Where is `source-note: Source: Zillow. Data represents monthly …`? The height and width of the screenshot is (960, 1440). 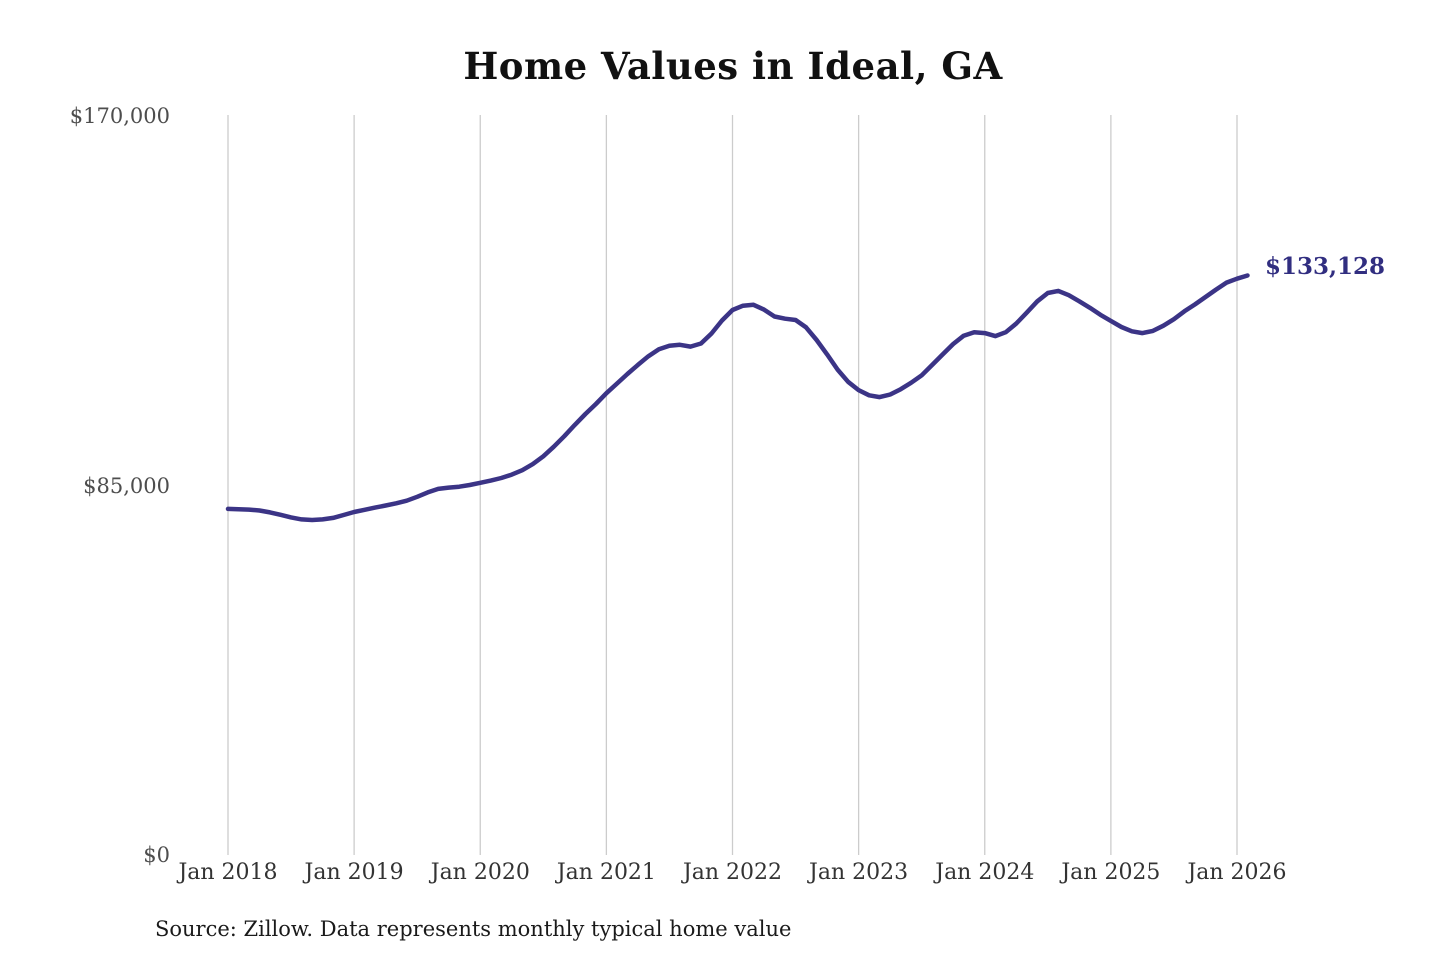 source-note: Source: Zillow. Data represents monthly … is located at coordinates (473, 929).